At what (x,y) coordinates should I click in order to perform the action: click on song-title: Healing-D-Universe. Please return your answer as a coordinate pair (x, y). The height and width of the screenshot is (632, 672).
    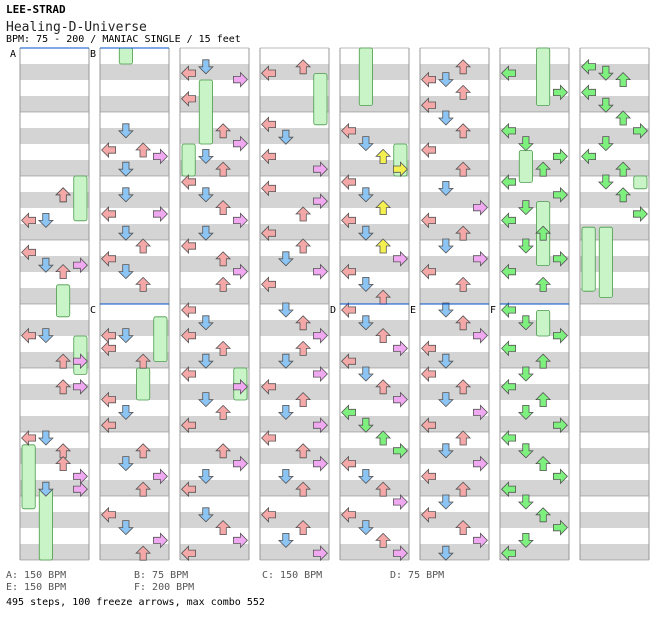
    Looking at the image, I should click on (76, 27).